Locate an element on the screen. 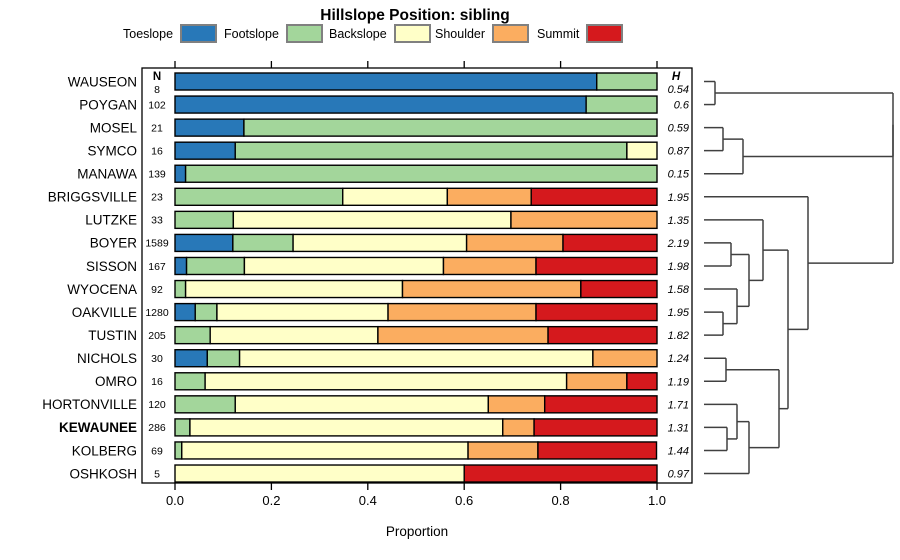 This screenshot has width=900, height=560. n-value: 92 is located at coordinates (157, 290).